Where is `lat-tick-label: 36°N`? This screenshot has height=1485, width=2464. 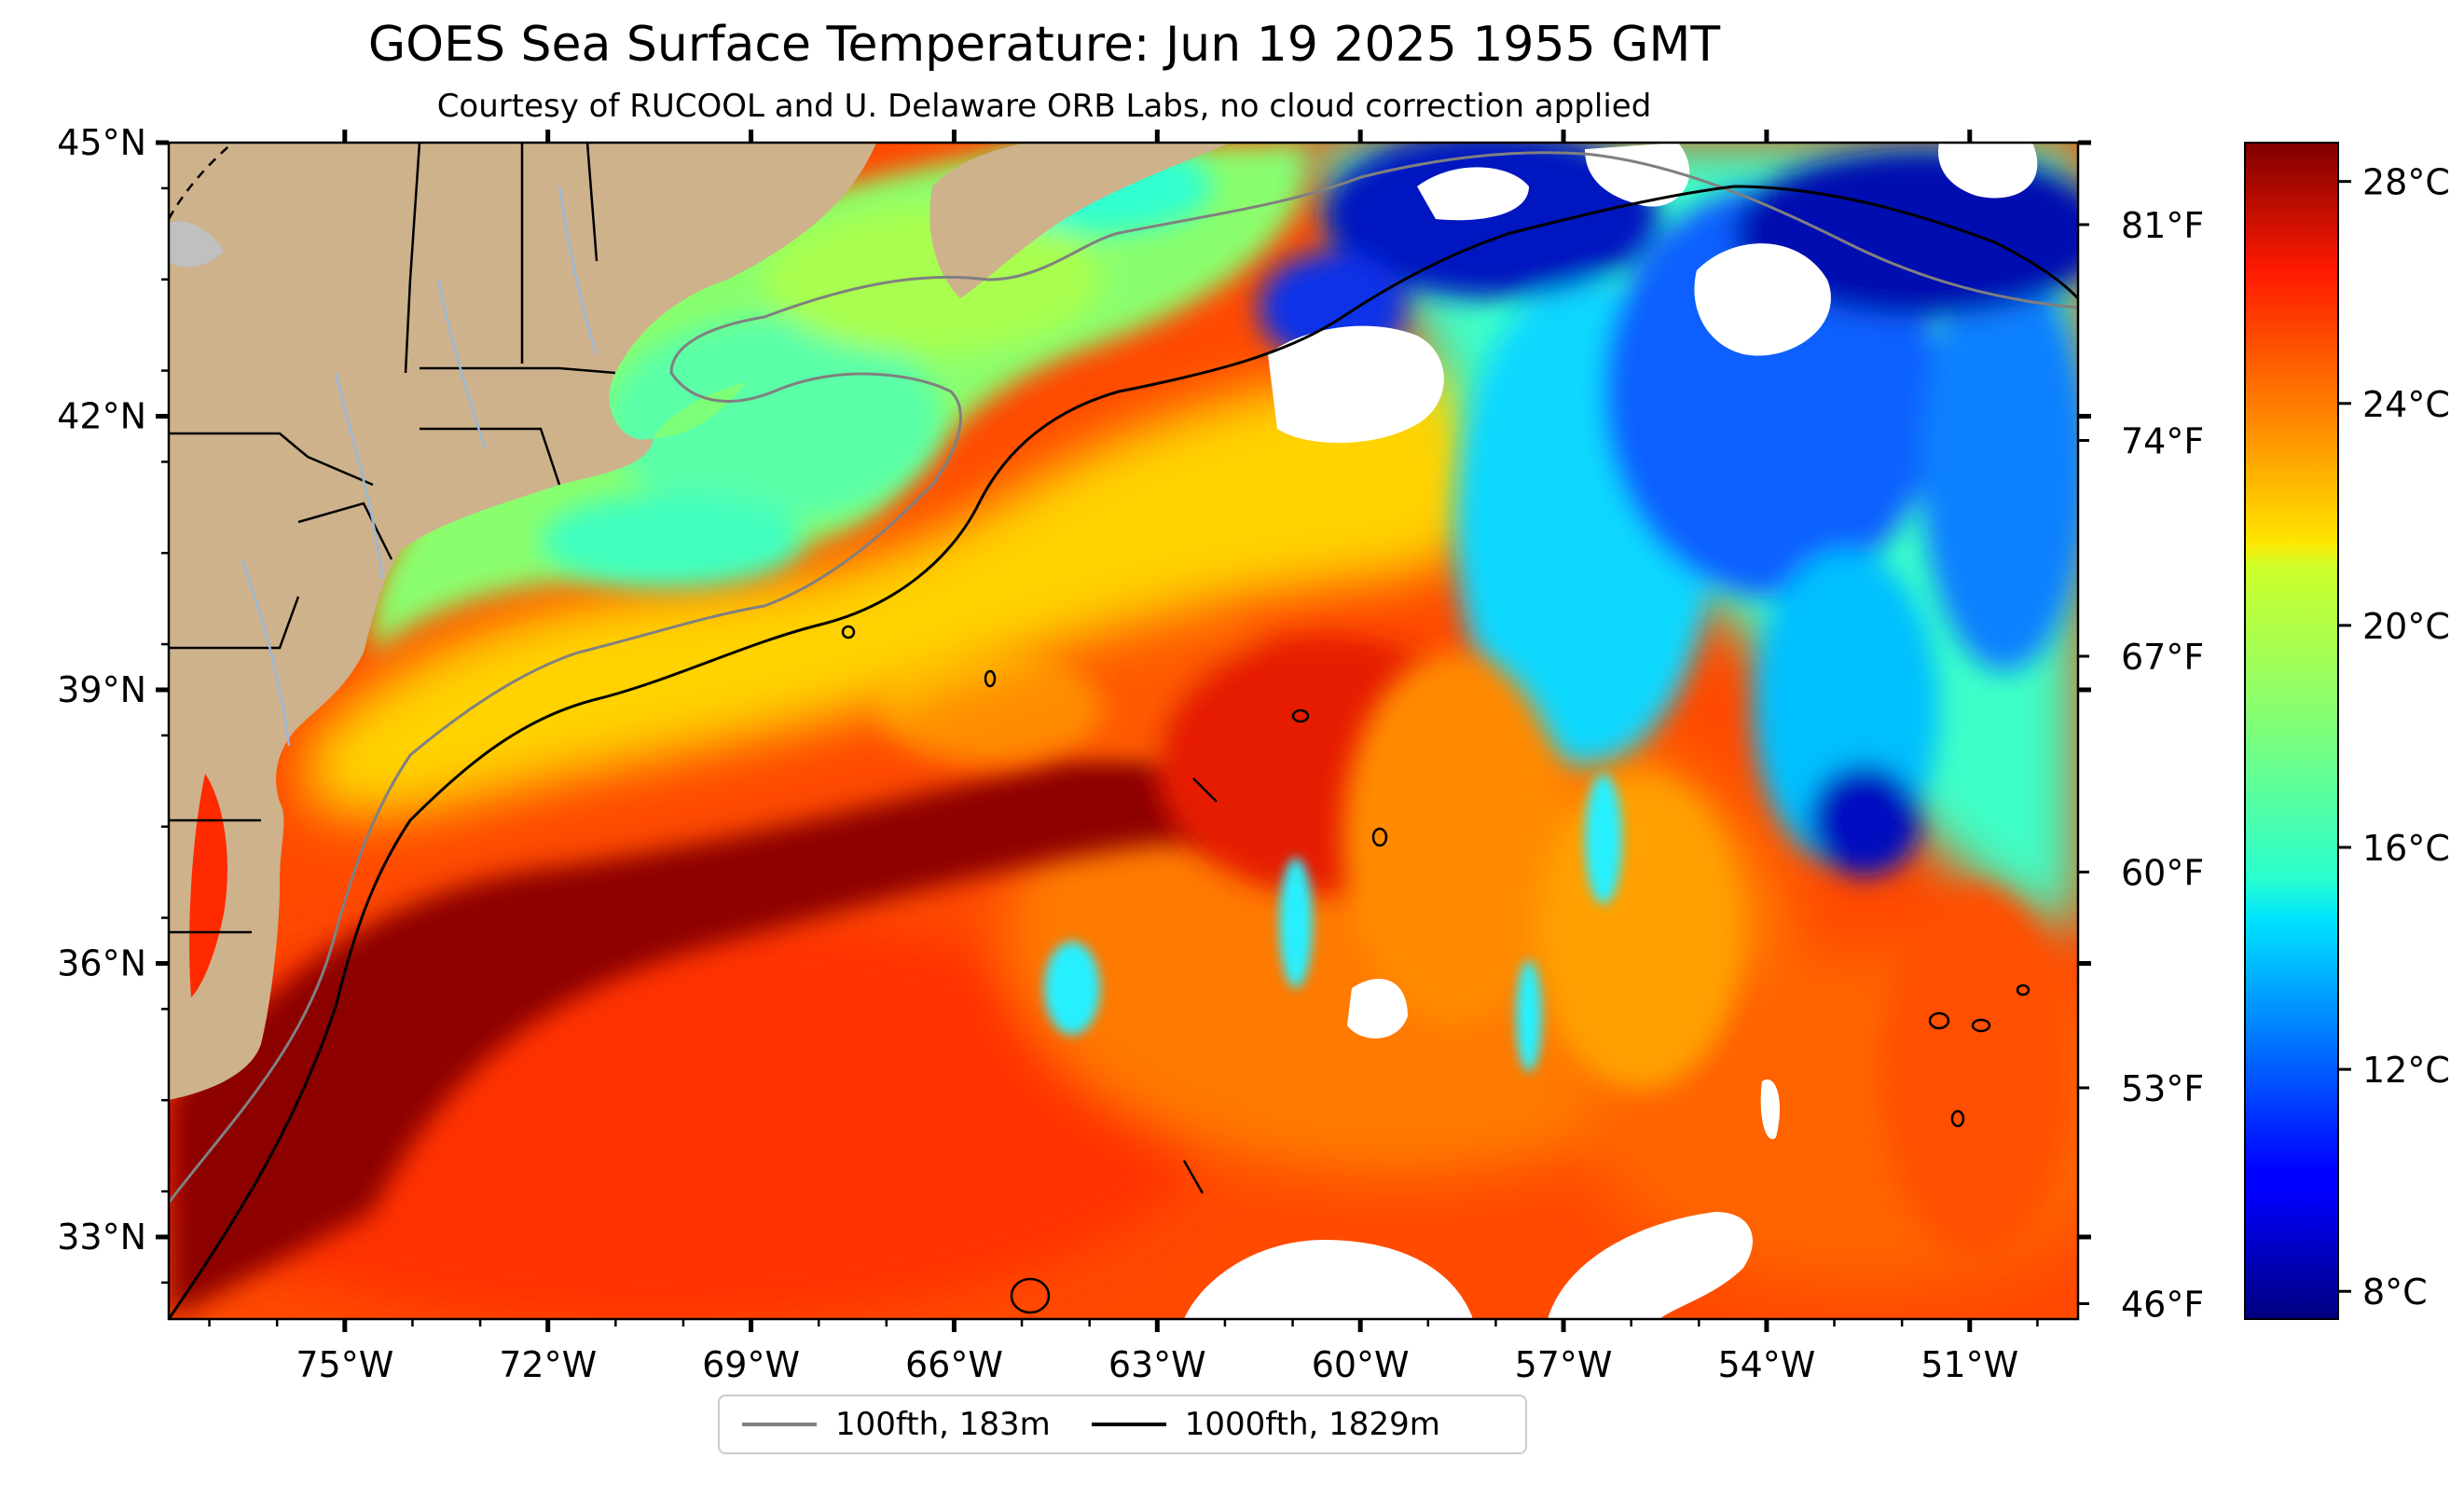
lat-tick-label: 36°N is located at coordinates (101, 962).